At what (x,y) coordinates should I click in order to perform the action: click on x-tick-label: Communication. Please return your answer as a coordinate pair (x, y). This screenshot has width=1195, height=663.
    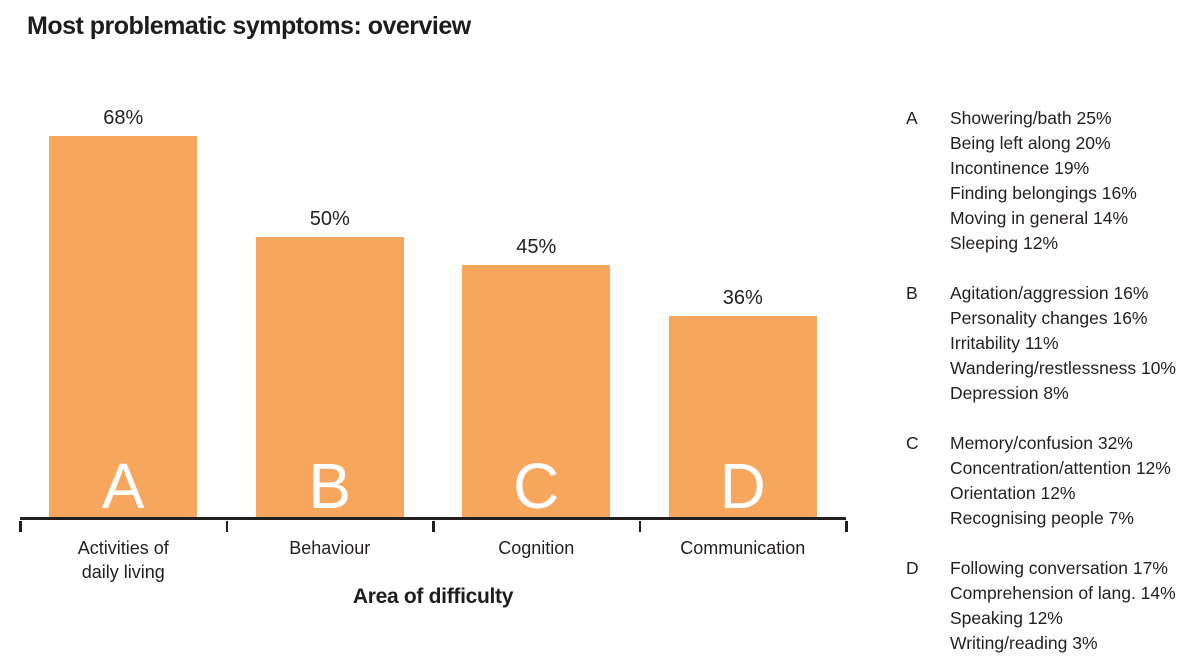
    Looking at the image, I should click on (743, 548).